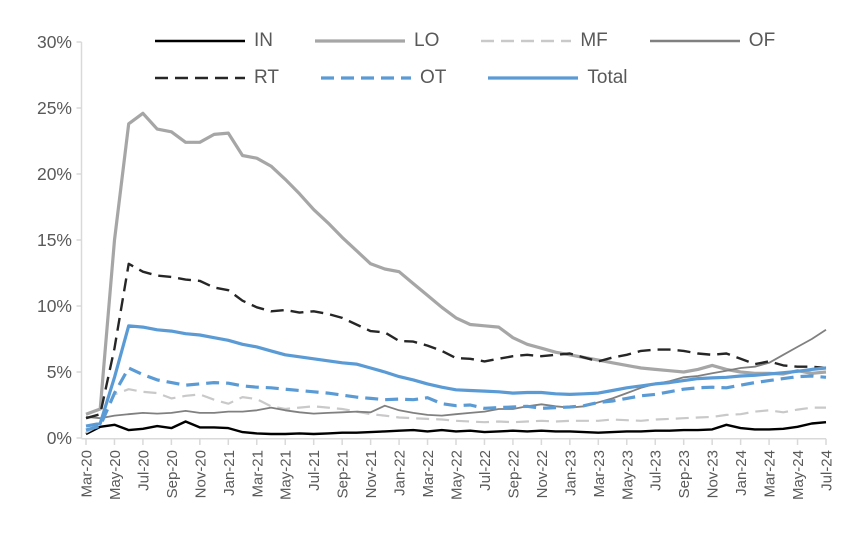 This screenshot has width=852, height=534. What do you see at coordinates (827, 470) in the screenshot?
I see `x-tick-label: Jul-24` at bounding box center [827, 470].